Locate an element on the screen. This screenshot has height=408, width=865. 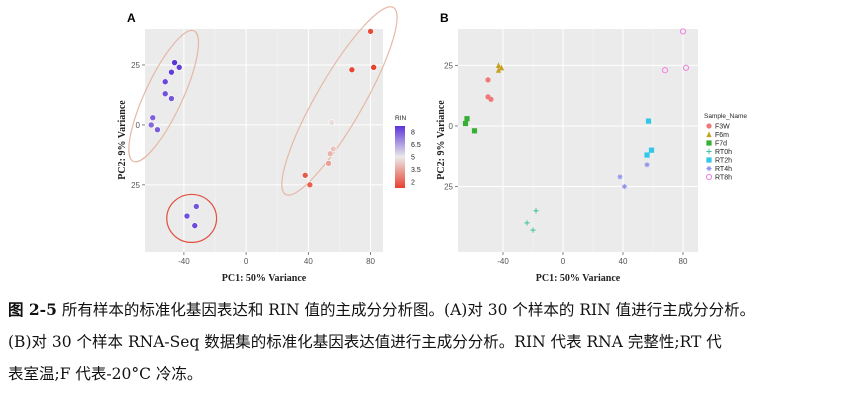
rin-legend-label: 5 is located at coordinates (413, 158).